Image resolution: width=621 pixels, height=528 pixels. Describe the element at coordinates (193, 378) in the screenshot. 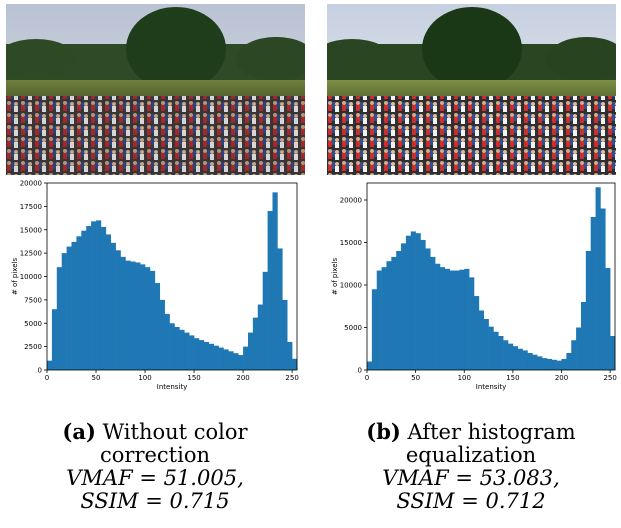

I see `x-tick-label: 150` at that location.